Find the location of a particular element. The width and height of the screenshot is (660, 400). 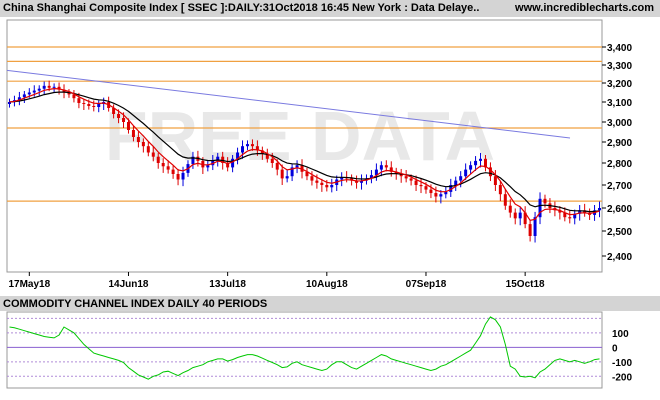

price-y-tick-label: 3,000 is located at coordinates (619, 123).